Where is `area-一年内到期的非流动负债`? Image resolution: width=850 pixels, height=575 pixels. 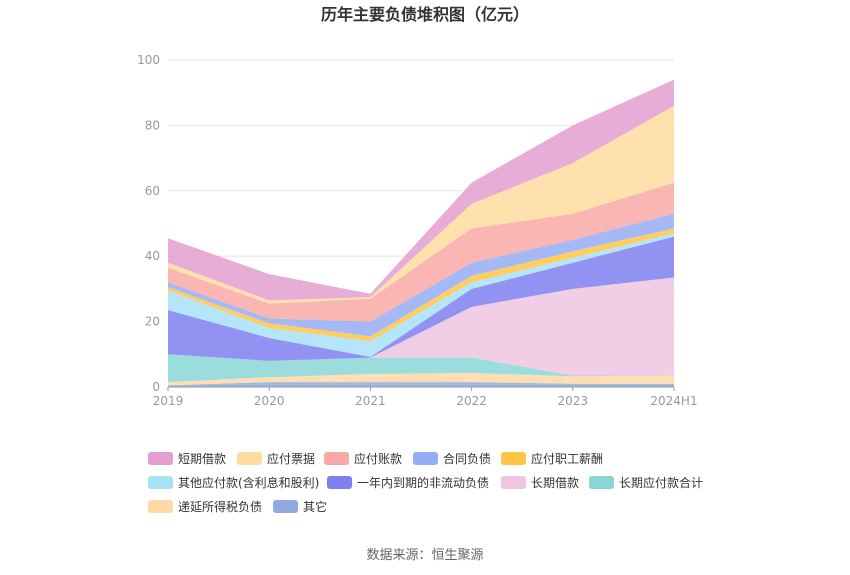
area-一年内到期的非流动负债 is located at coordinates (421, 298).